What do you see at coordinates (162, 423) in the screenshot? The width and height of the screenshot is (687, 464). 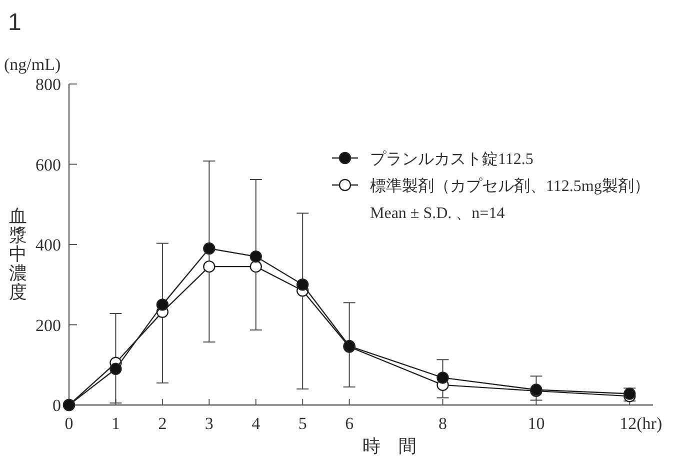 I see `x-tick-label: 2` at bounding box center [162, 423].